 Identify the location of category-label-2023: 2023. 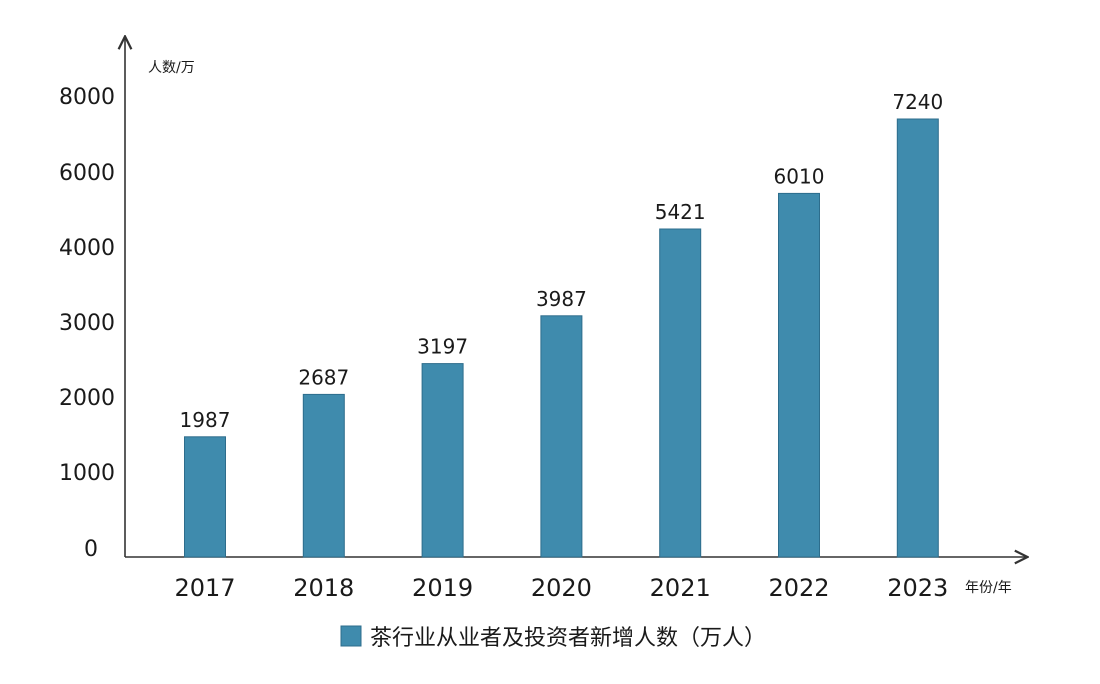
(917, 588).